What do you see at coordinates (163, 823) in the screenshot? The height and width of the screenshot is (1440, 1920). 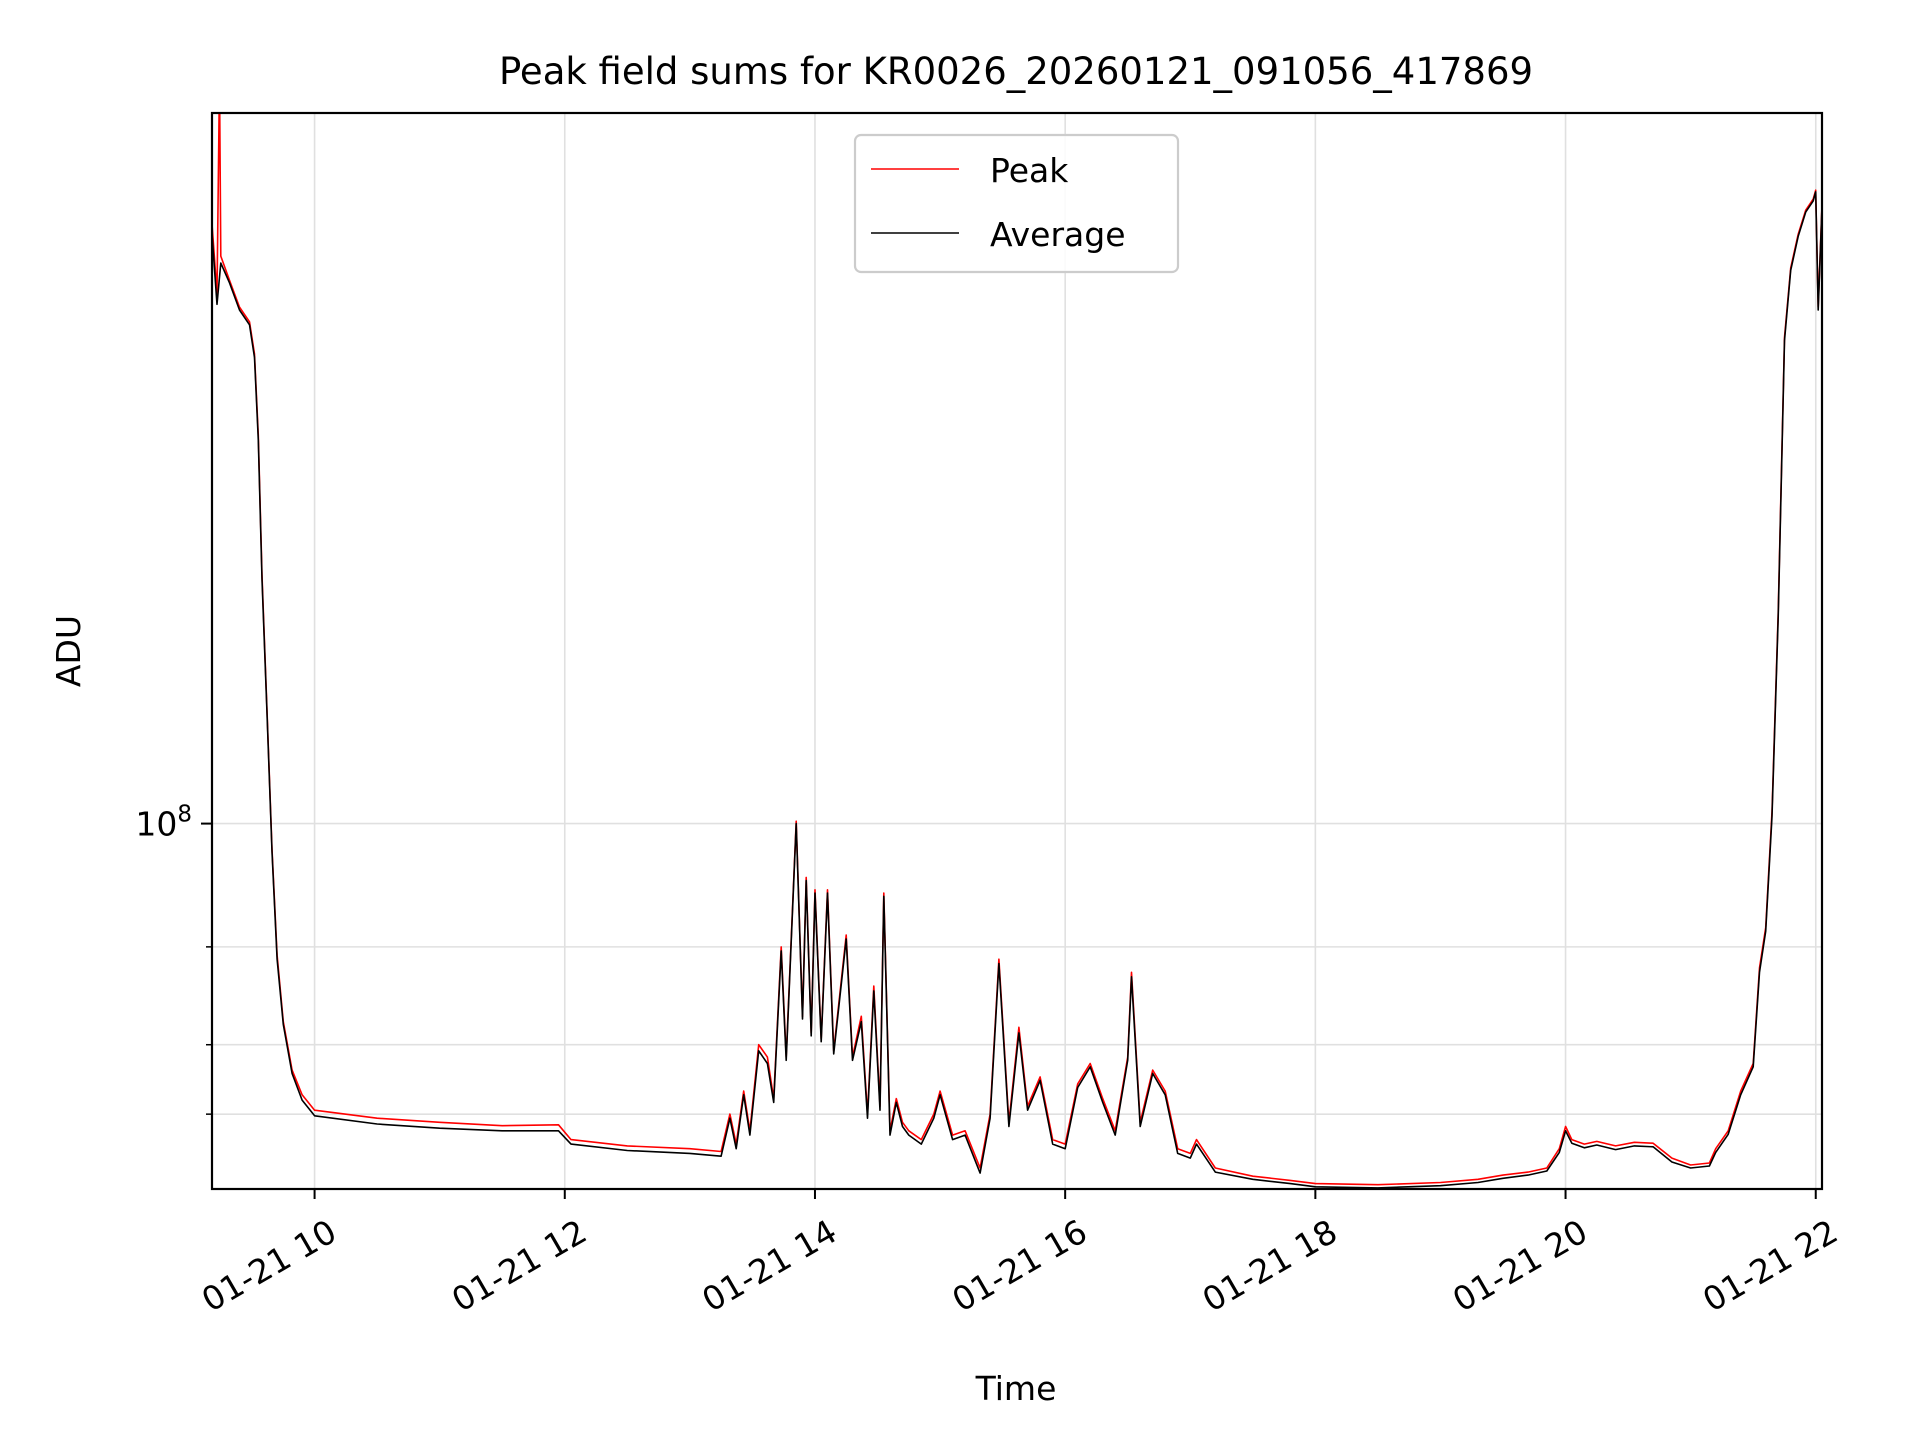 I see `y-tick-label-0: 108` at bounding box center [163, 823].